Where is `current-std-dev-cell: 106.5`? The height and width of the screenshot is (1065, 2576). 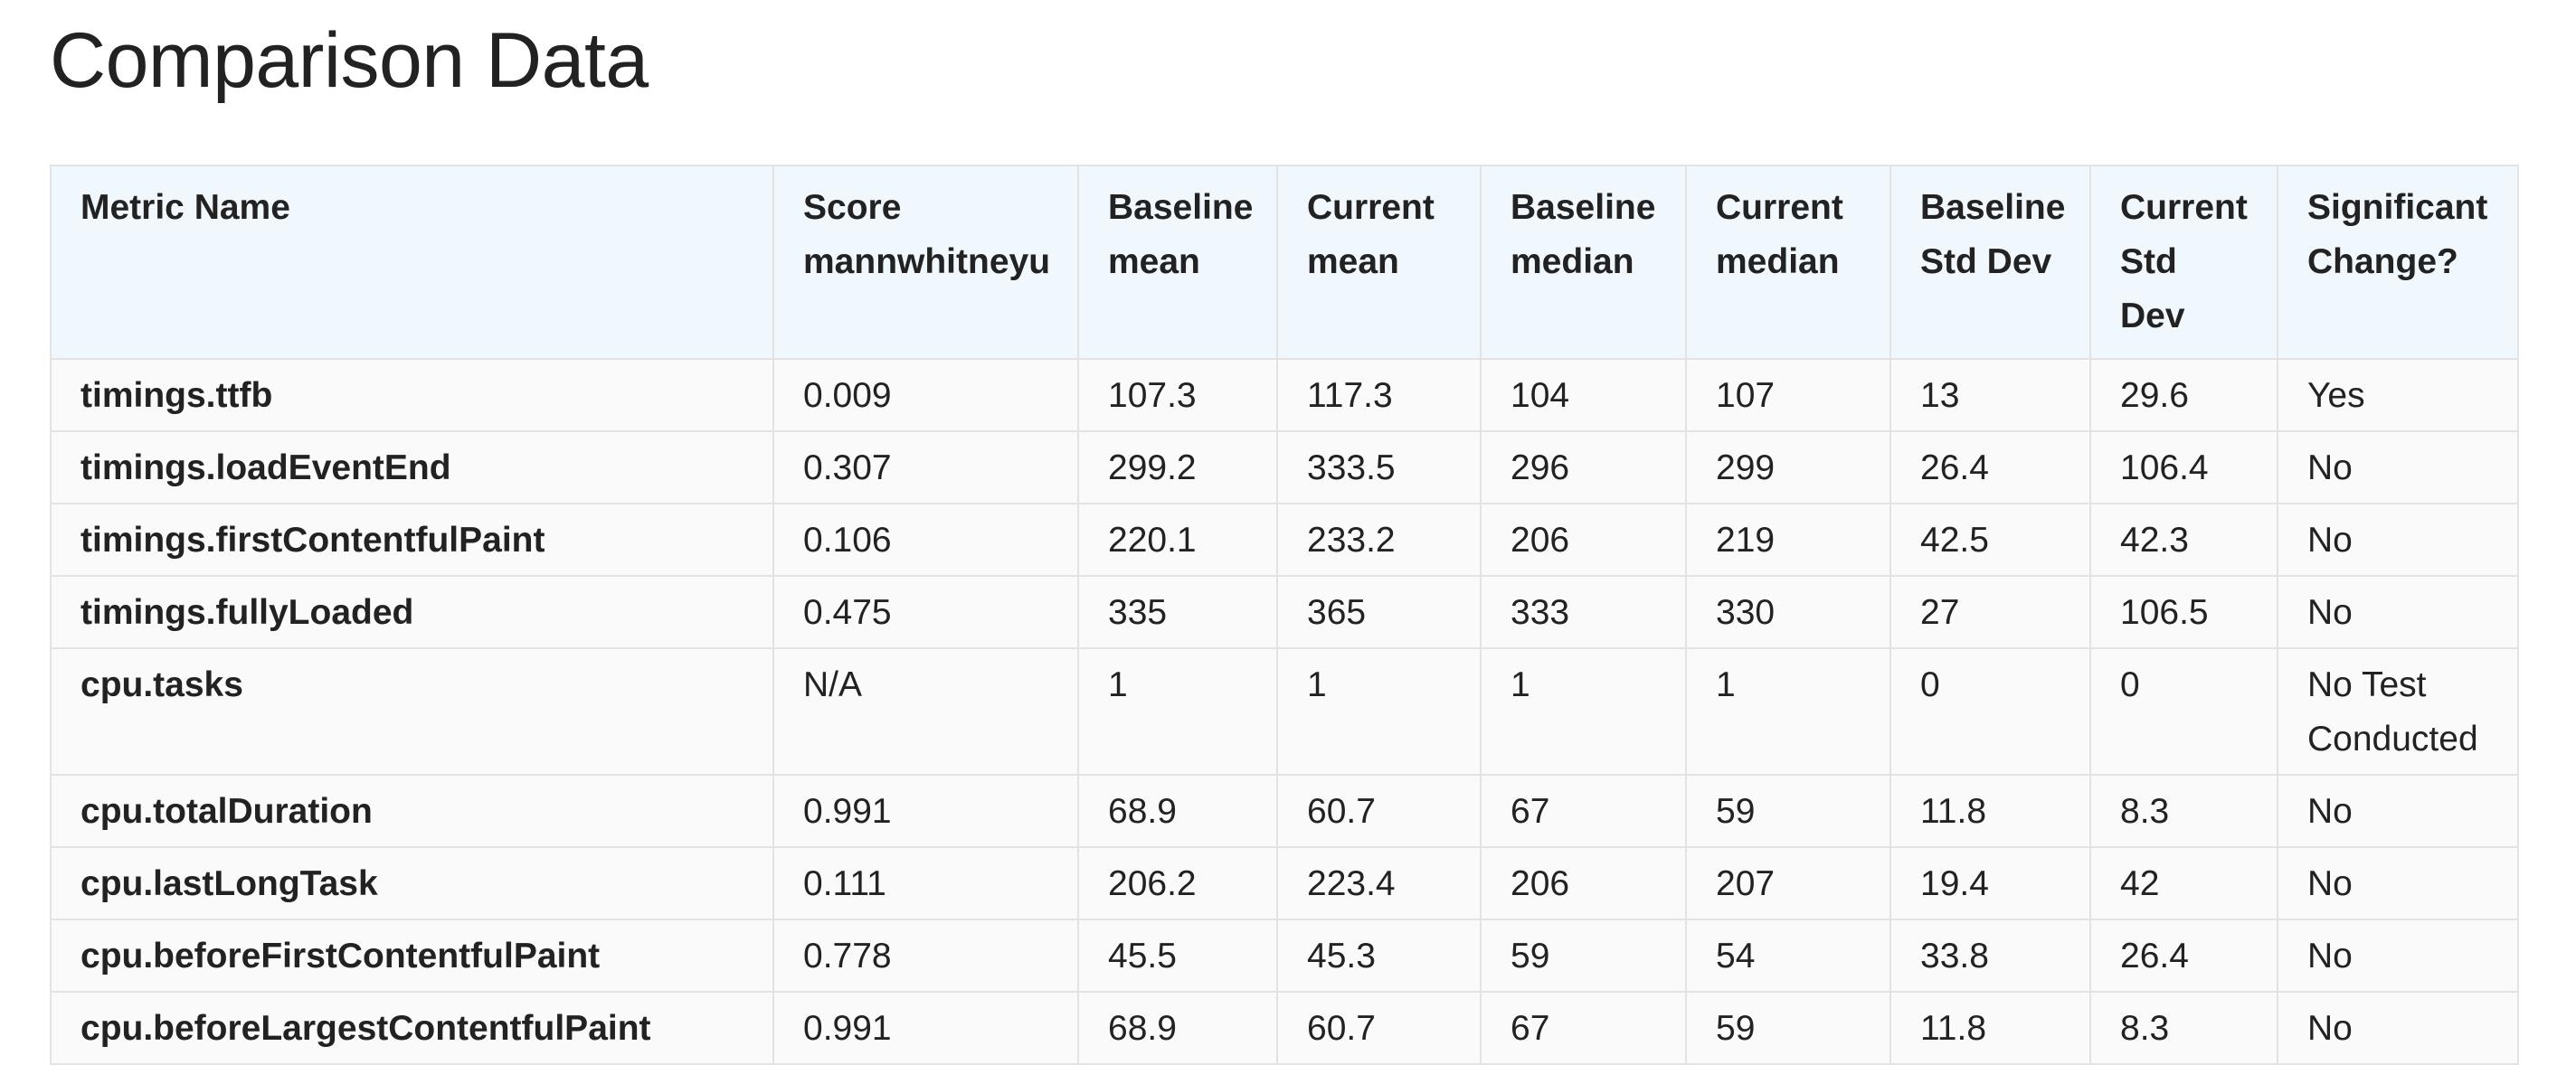 current-std-dev-cell: 106.5 is located at coordinates (2184, 612).